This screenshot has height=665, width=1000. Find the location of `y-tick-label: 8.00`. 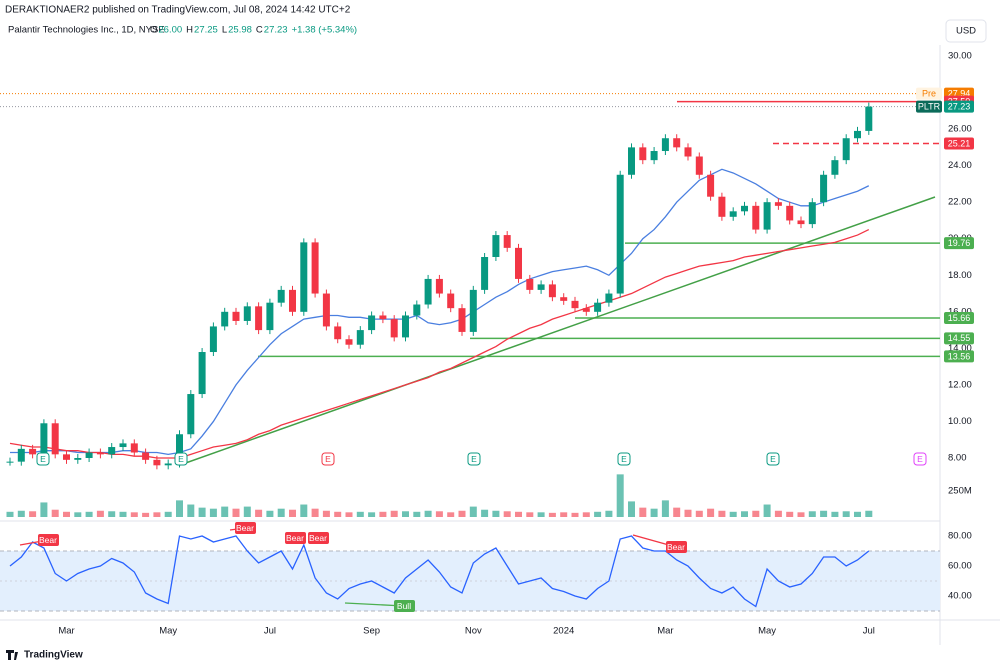

y-tick-label: 8.00 is located at coordinates (957, 458).